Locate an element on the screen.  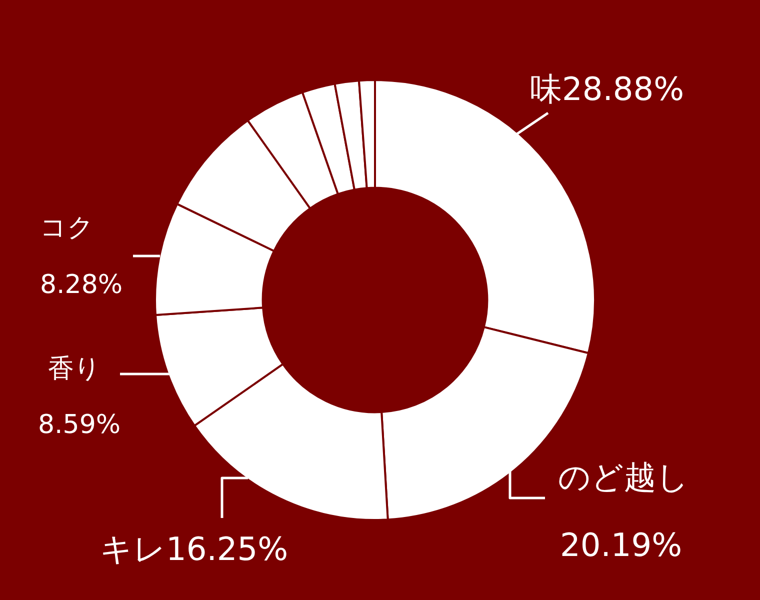
data-label: 8.59% is located at coordinates (79, 425).